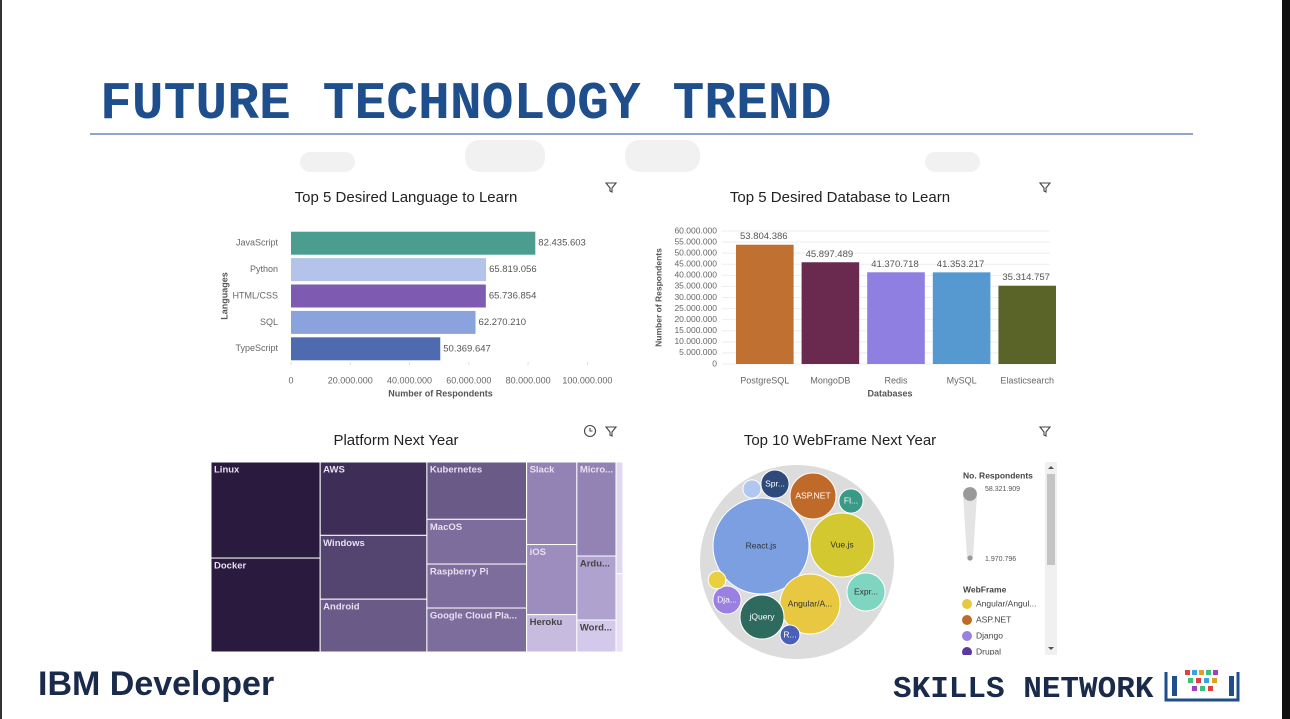 The image size is (1290, 719). Describe the element at coordinates (962, 380) in the screenshot. I see `x-tick-label: MySQL` at that location.